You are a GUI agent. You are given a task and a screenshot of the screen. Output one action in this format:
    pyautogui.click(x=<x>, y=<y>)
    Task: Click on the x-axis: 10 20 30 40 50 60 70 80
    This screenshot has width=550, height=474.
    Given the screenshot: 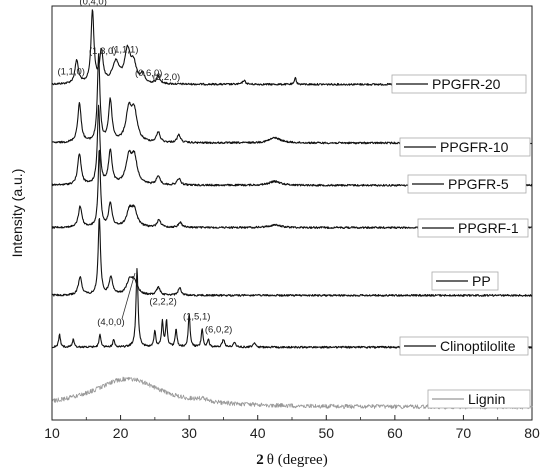 What is the action you would take?
    pyautogui.click(x=292, y=428)
    